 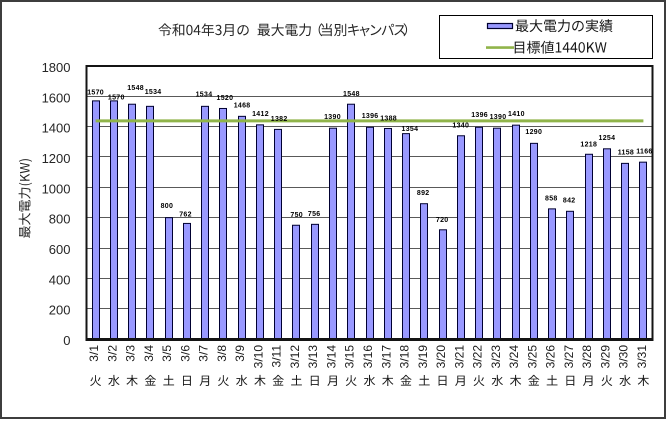 What do you see at coordinates (167, 353) in the screenshot?
I see `svg-text: 3/5` at bounding box center [167, 353].